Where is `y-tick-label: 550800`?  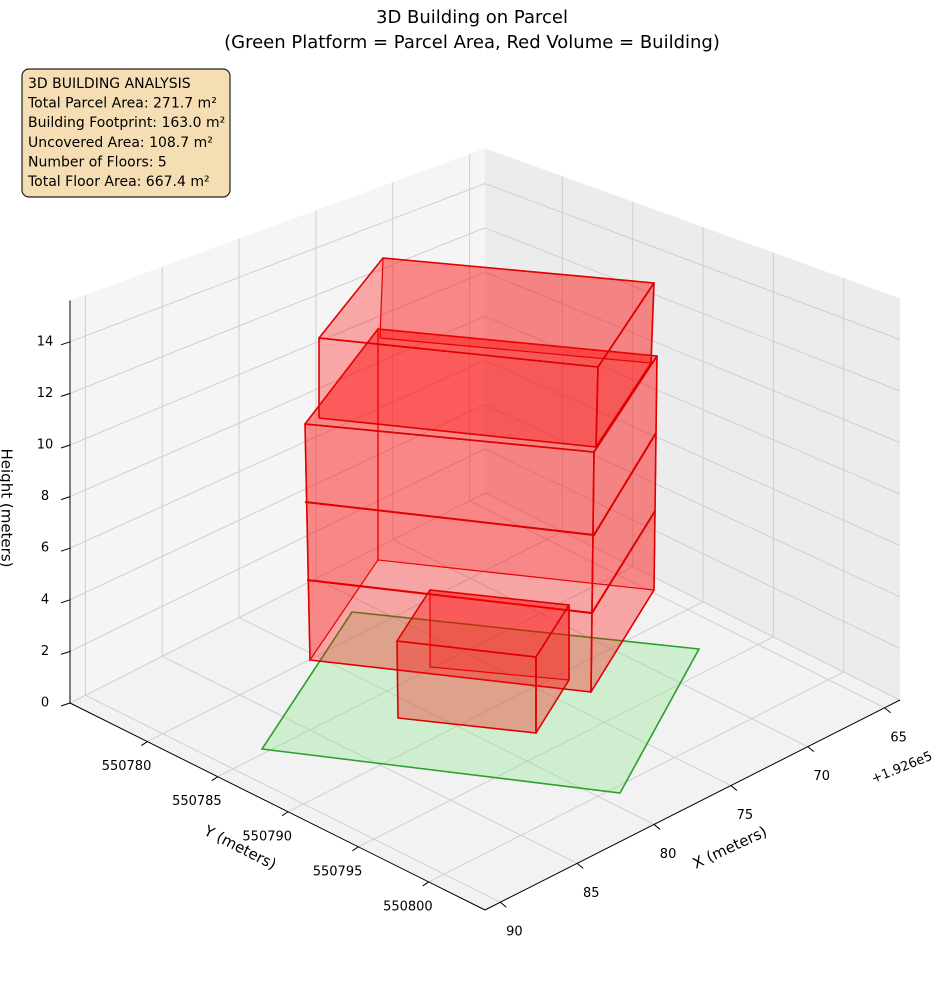
y-tick-label: 550800 is located at coordinates (408, 906).